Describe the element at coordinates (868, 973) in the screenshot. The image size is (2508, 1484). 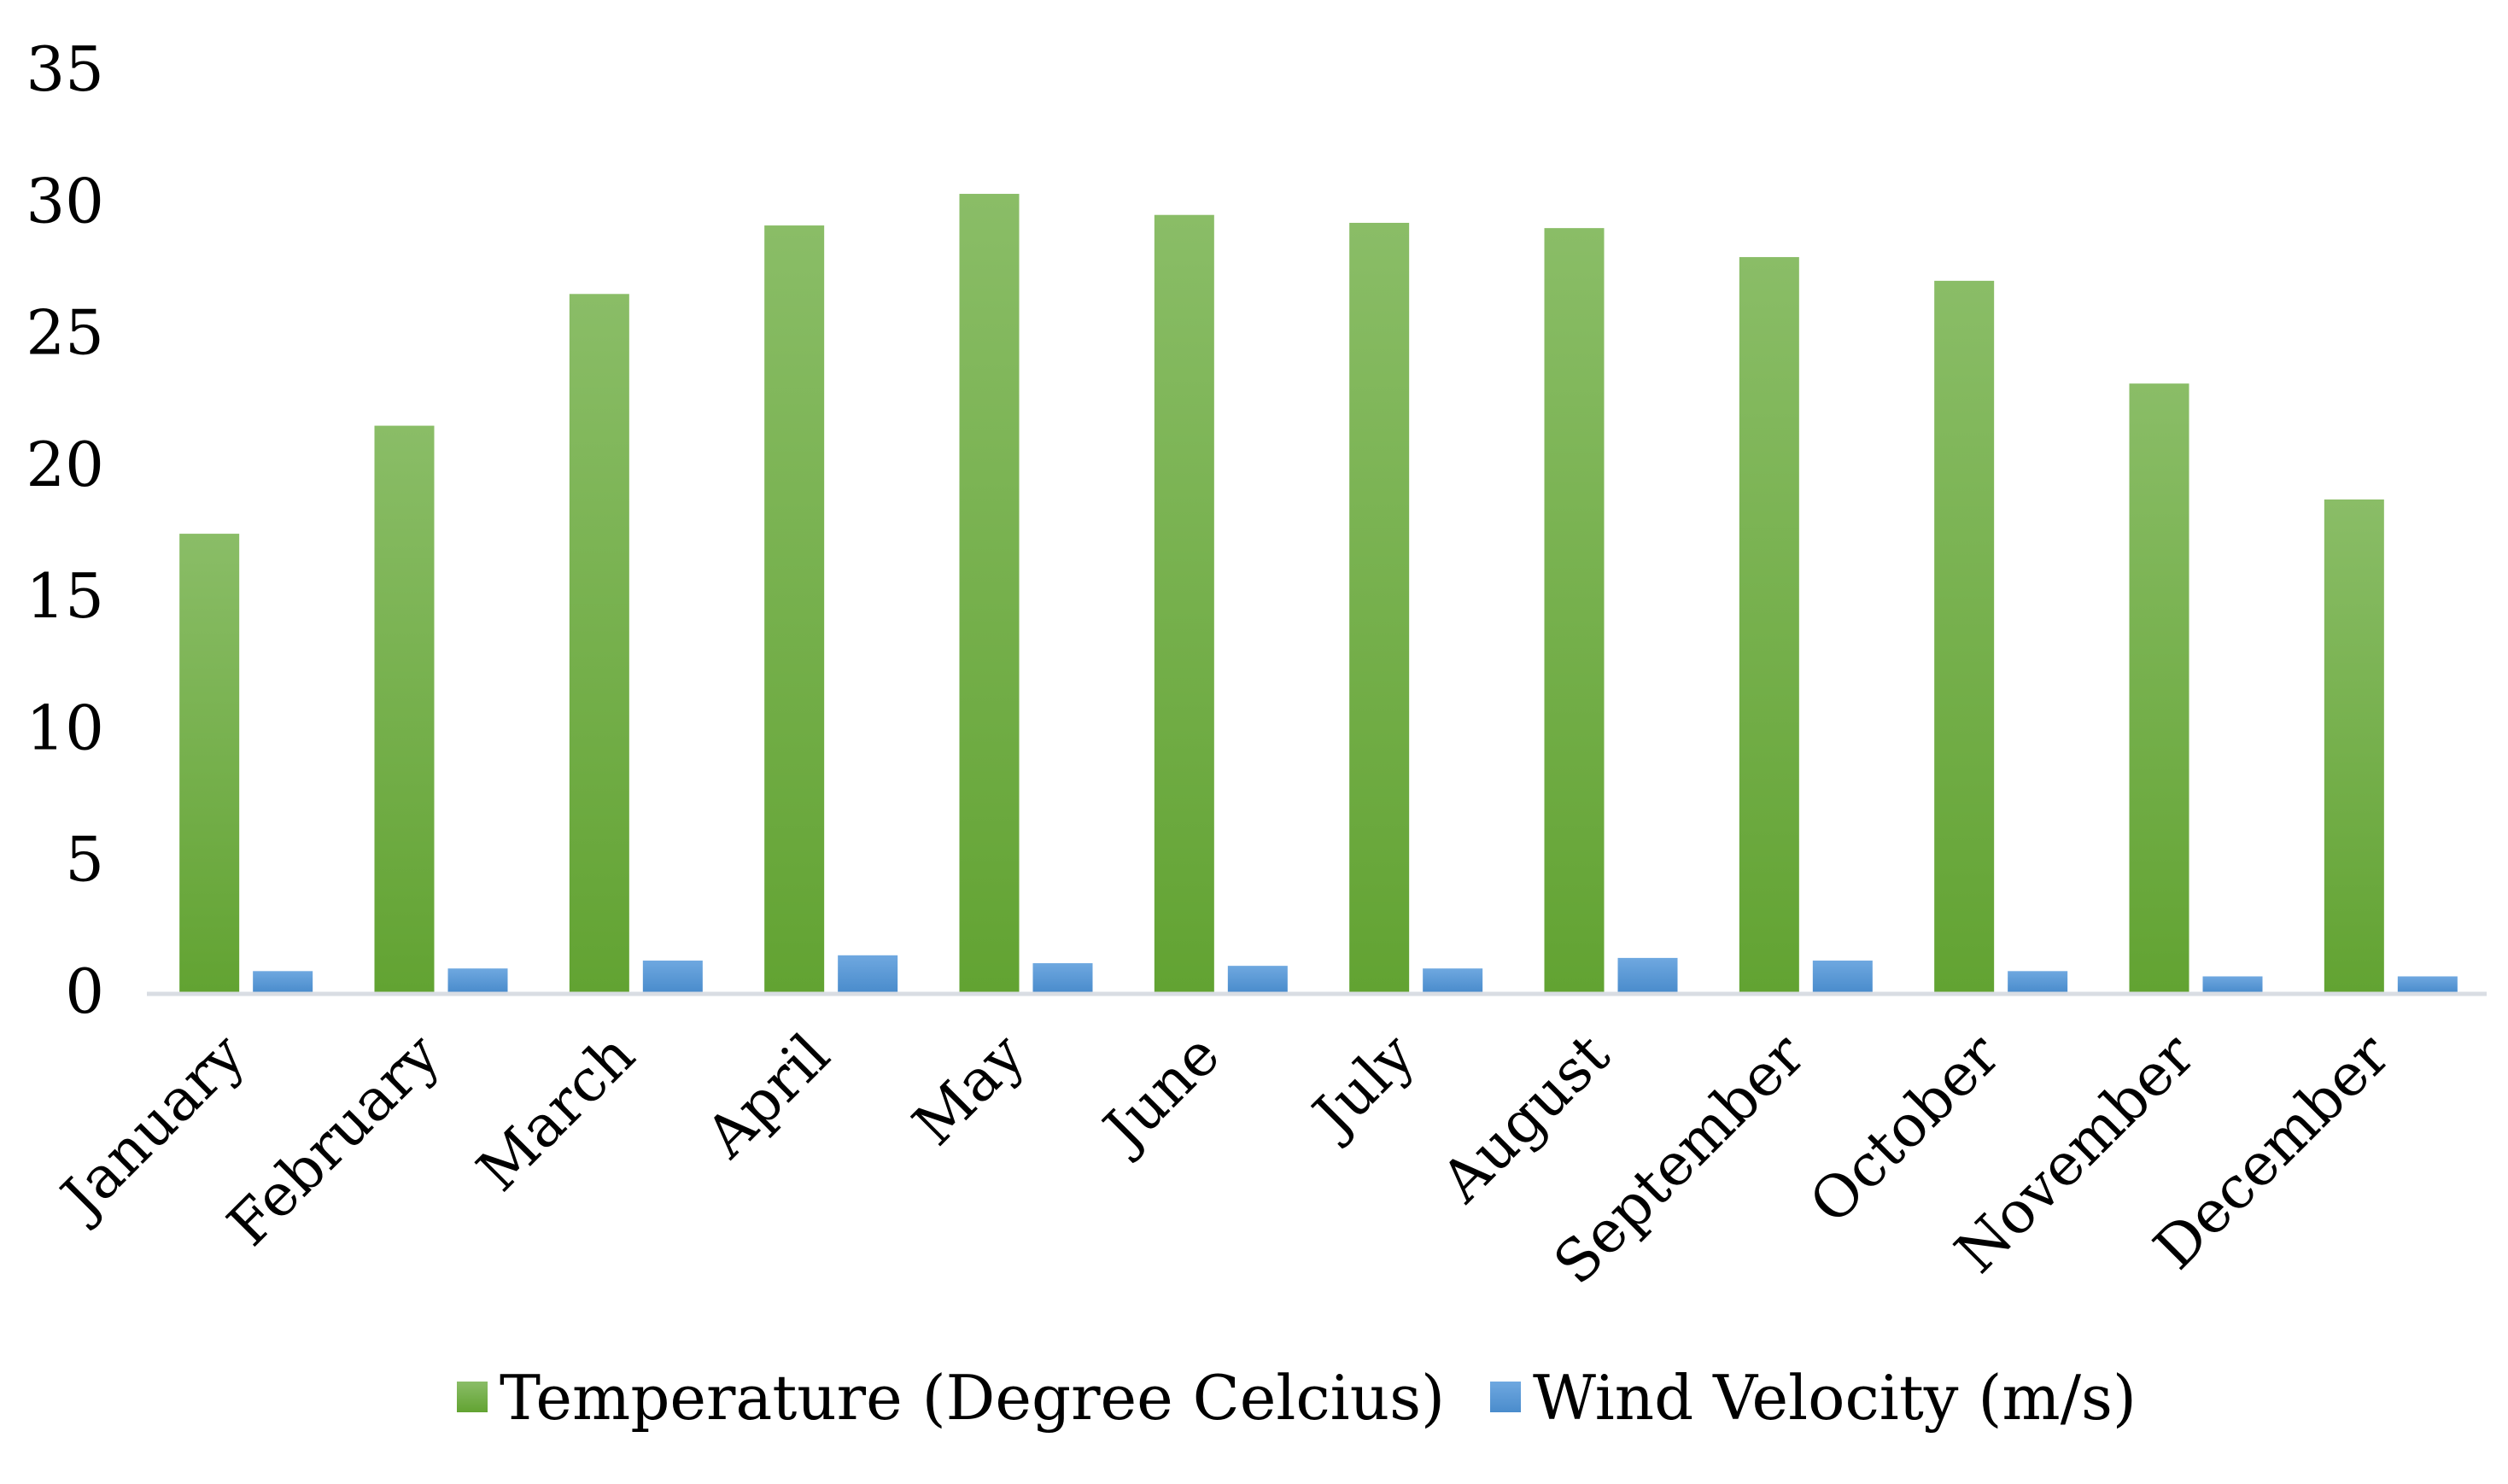
I see `wind-velocity-bar-april` at that location.